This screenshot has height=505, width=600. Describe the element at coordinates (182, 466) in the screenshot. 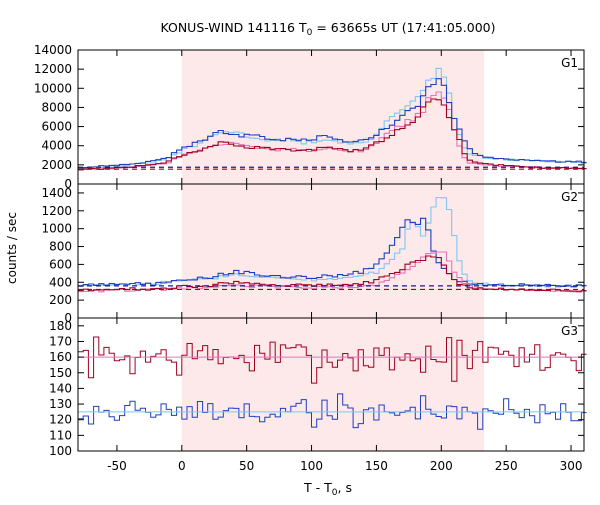

I see `x-tick-label: 0` at that location.